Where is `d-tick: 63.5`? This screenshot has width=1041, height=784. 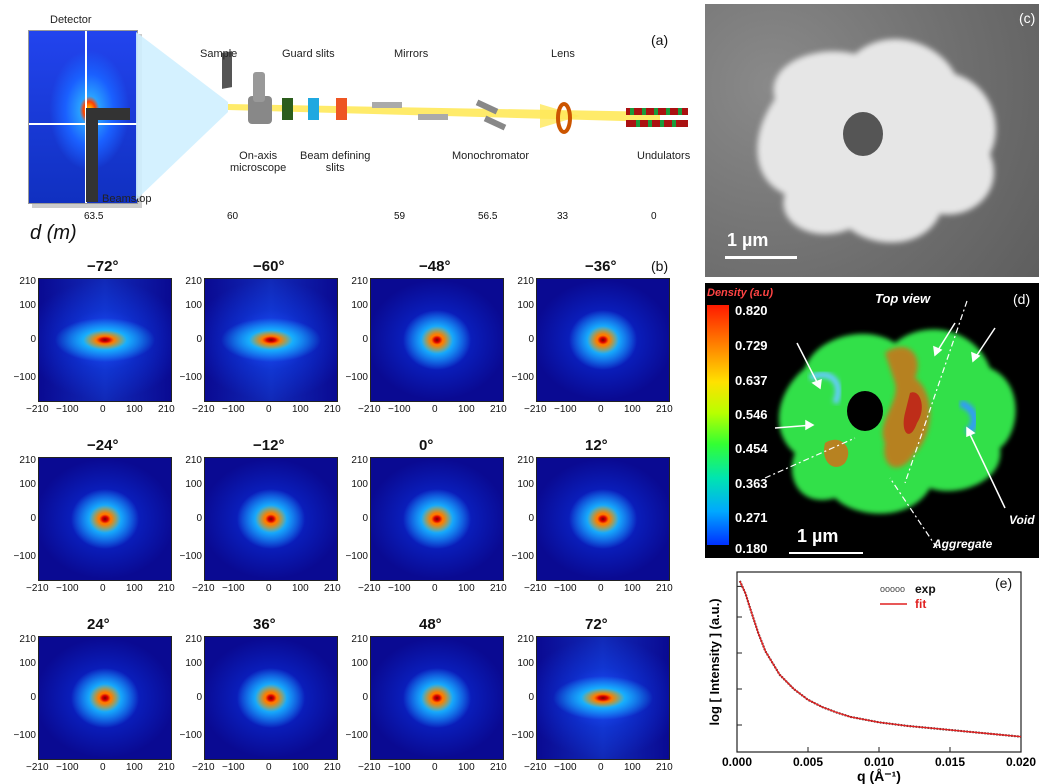
d-tick: 63.5 is located at coordinates (94, 216).